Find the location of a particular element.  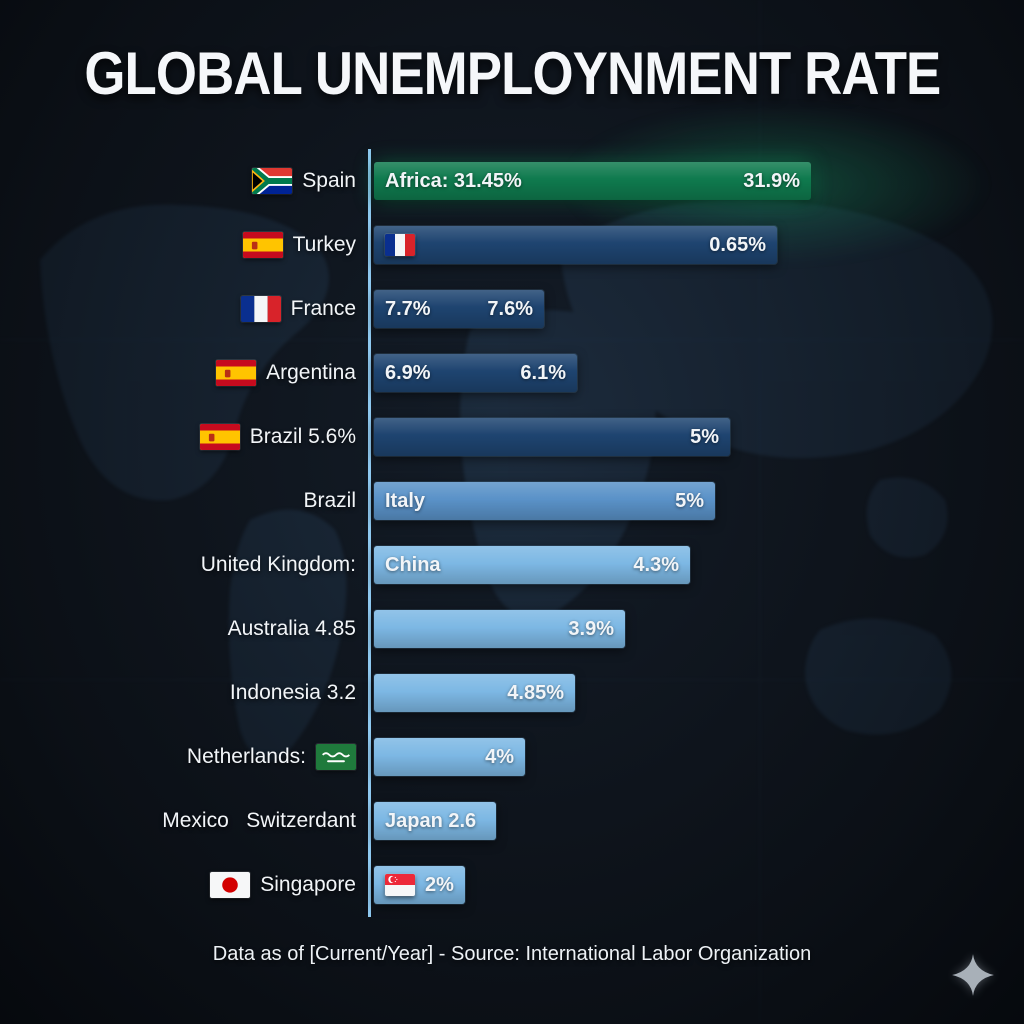

bar-value-left: Africa: 31.45% is located at coordinates (453, 180).